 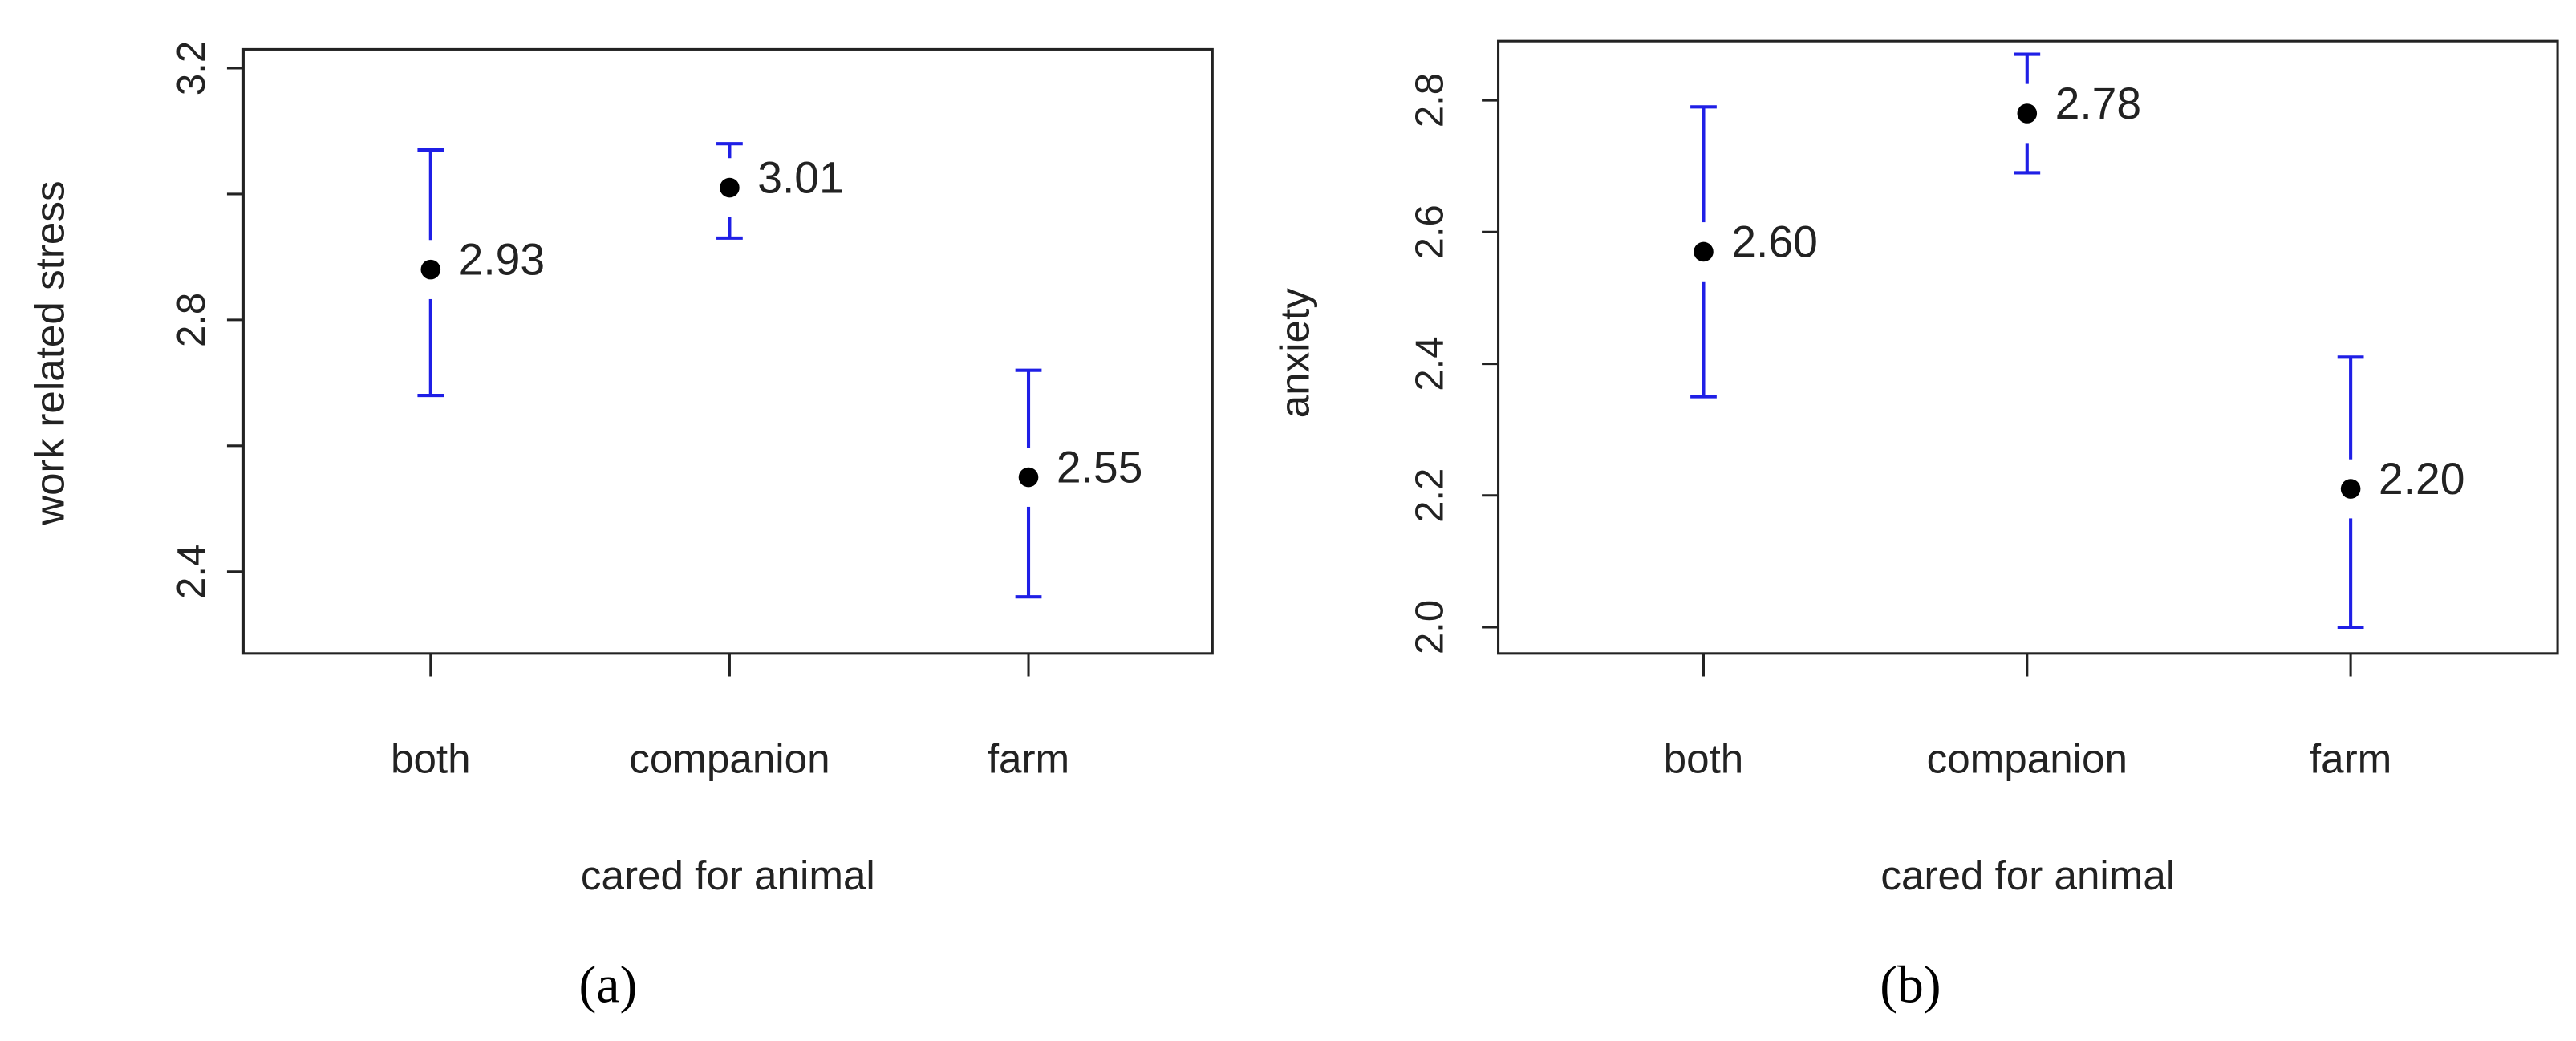 I want to click on value-annotation: 2.55, so click(x=1100, y=467).